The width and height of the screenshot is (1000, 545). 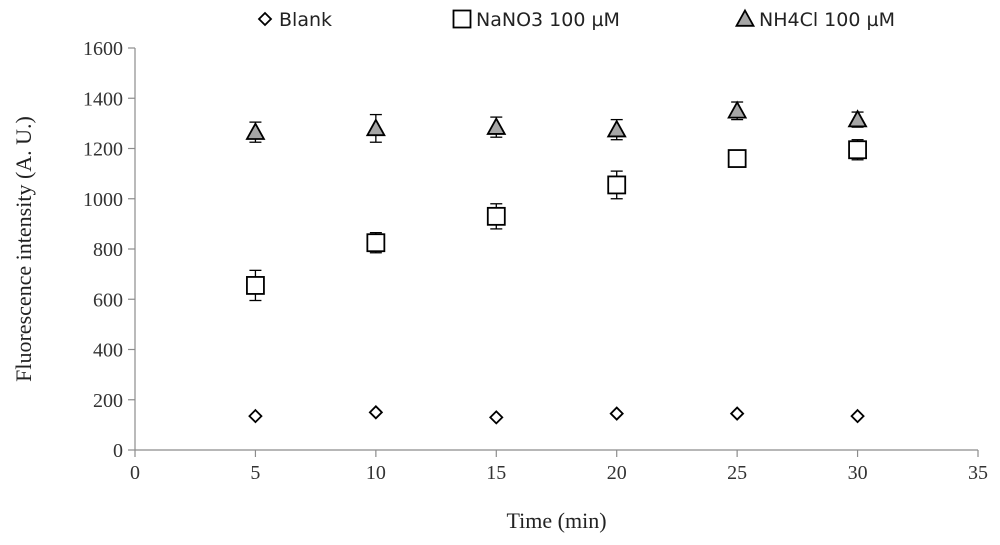 What do you see at coordinates (23, 249) in the screenshot?
I see `y-axis-title: Fluorescence intensity (A. U.)` at bounding box center [23, 249].